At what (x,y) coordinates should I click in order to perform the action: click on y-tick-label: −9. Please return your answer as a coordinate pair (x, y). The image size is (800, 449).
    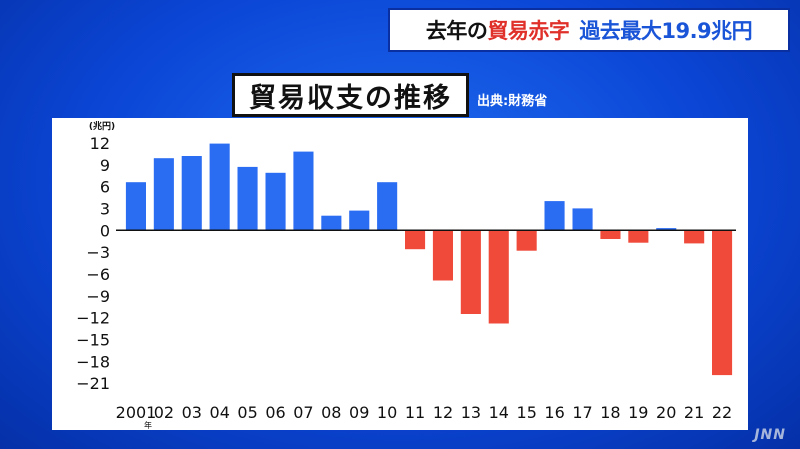
    Looking at the image, I should click on (98, 296).